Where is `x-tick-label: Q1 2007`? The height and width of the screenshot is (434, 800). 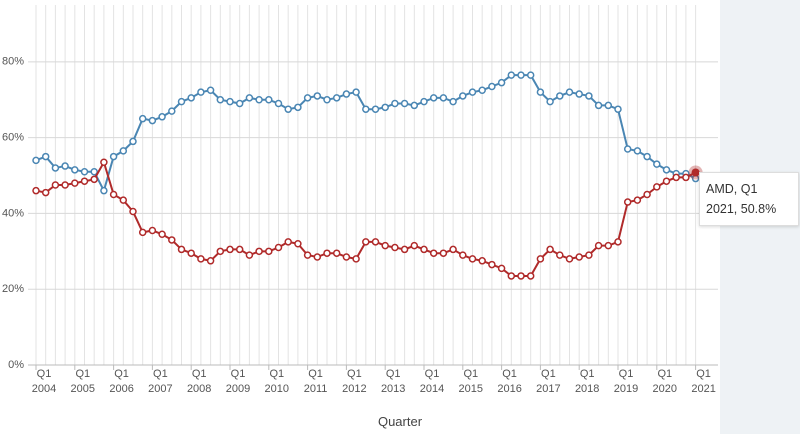
x-tick-label: Q1 2007 is located at coordinates (160, 381).